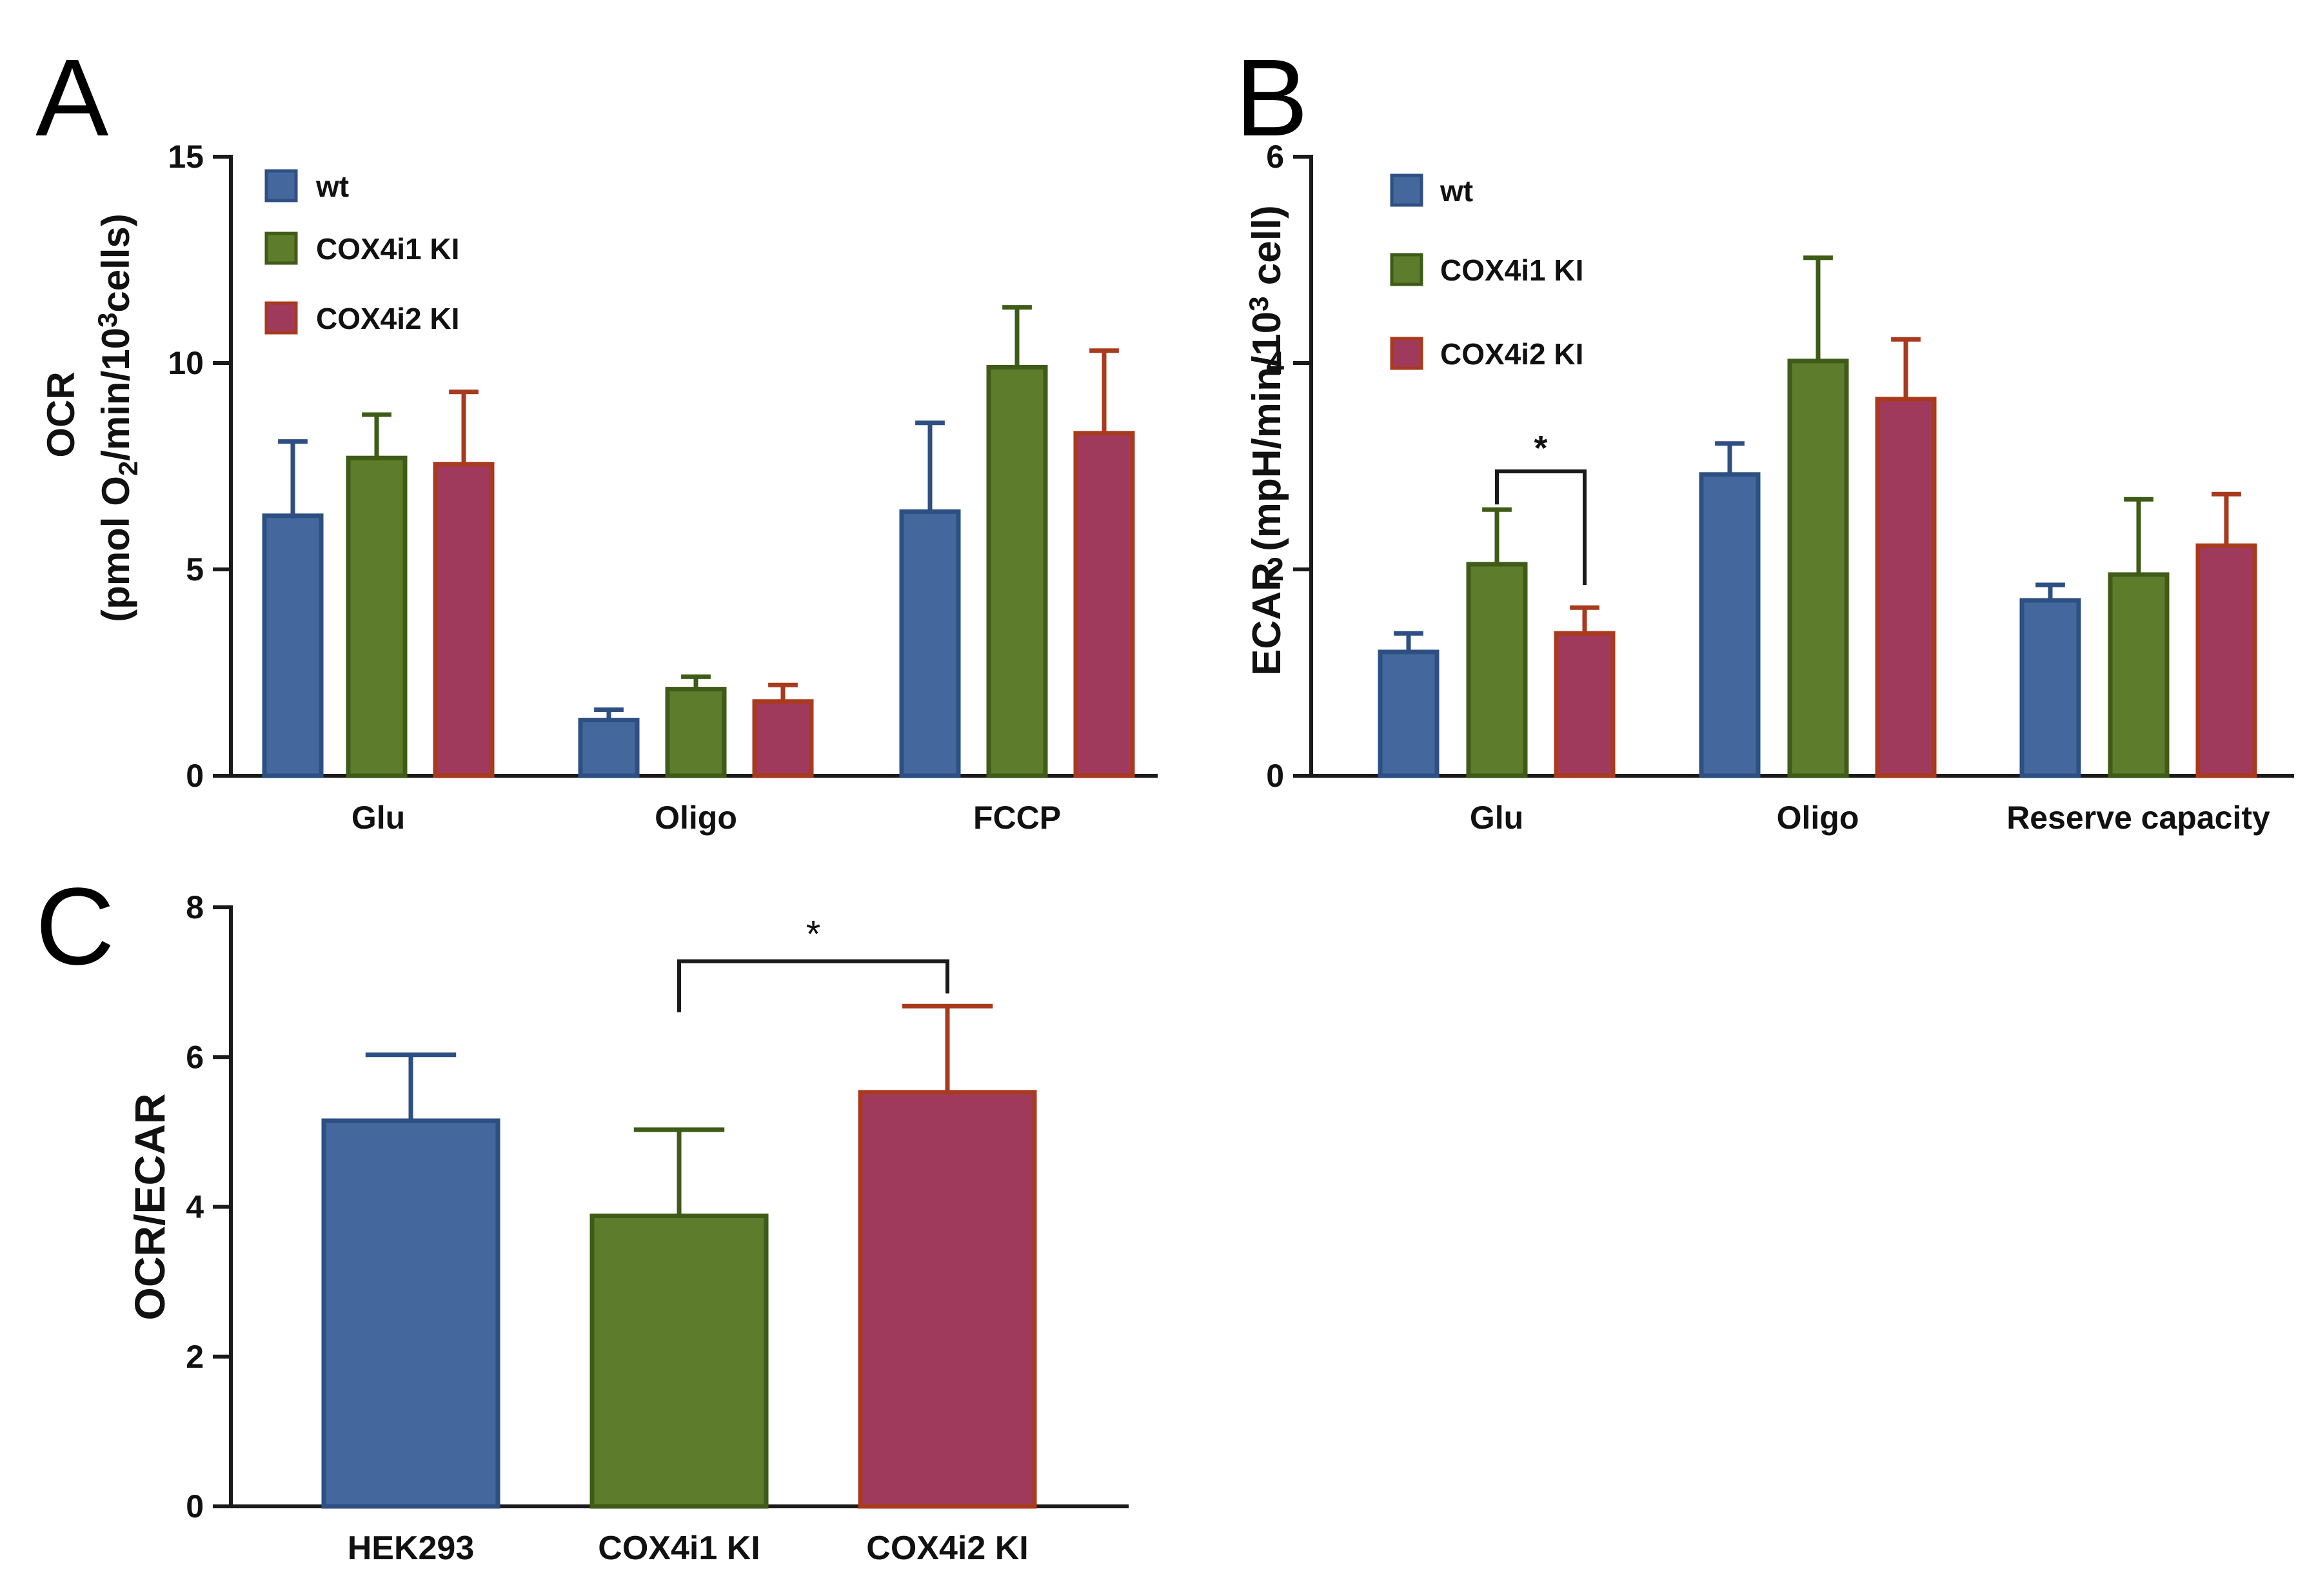 The height and width of the screenshot is (1596, 2316). I want to click on y-axis-label-line2: (pmol O2/min/103cells), so click(117, 417).